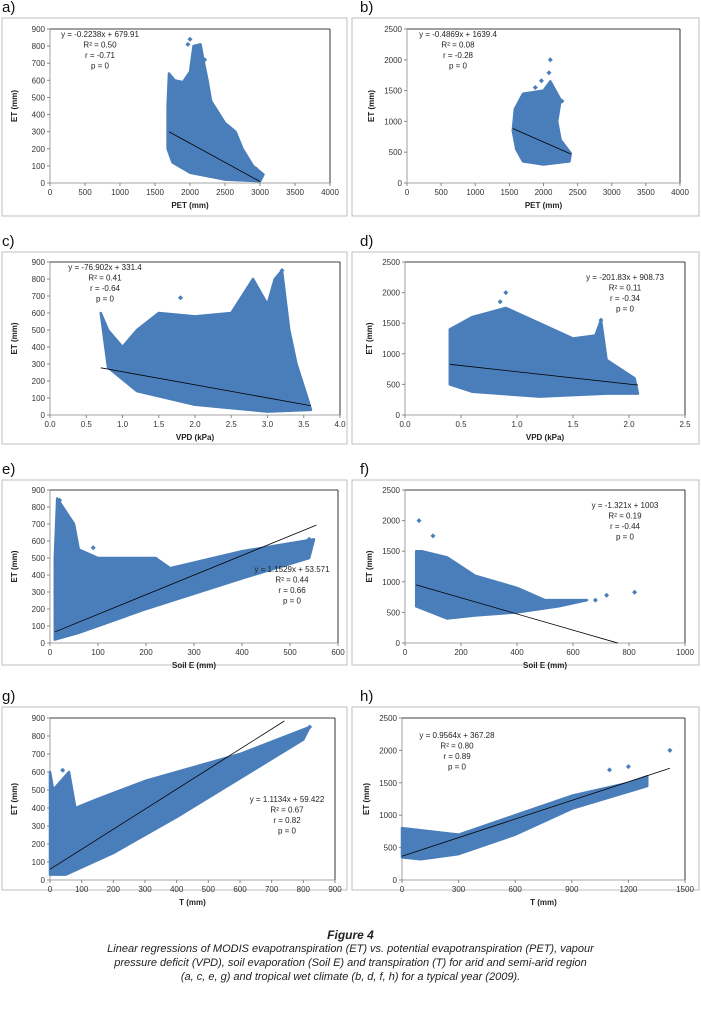 Image resolution: width=701 pixels, height=1018 pixels. I want to click on x-tick-label: 2.5, so click(232, 424).